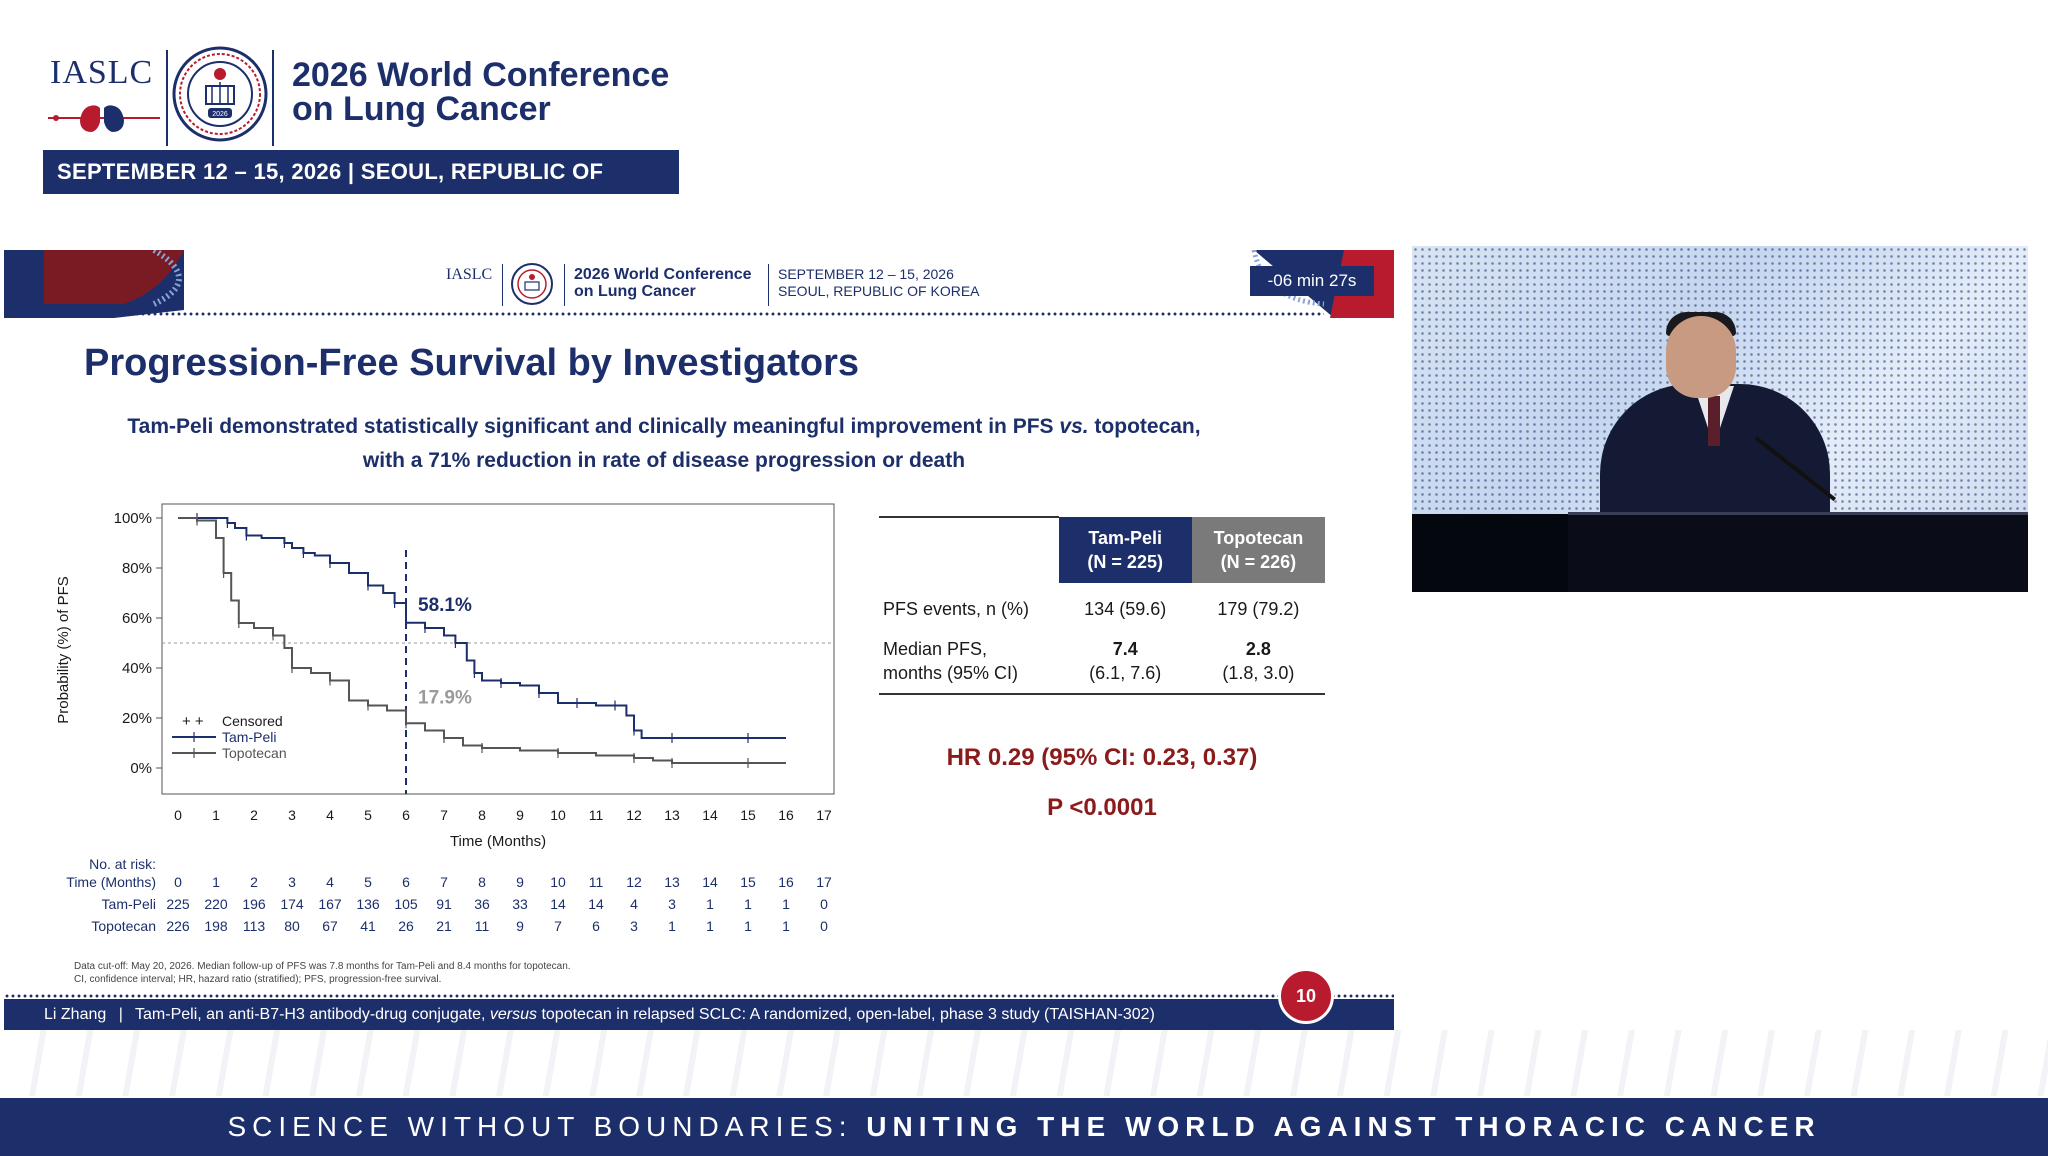  Describe the element at coordinates (748, 882) in the screenshot. I see `risk-cell: 15` at that location.